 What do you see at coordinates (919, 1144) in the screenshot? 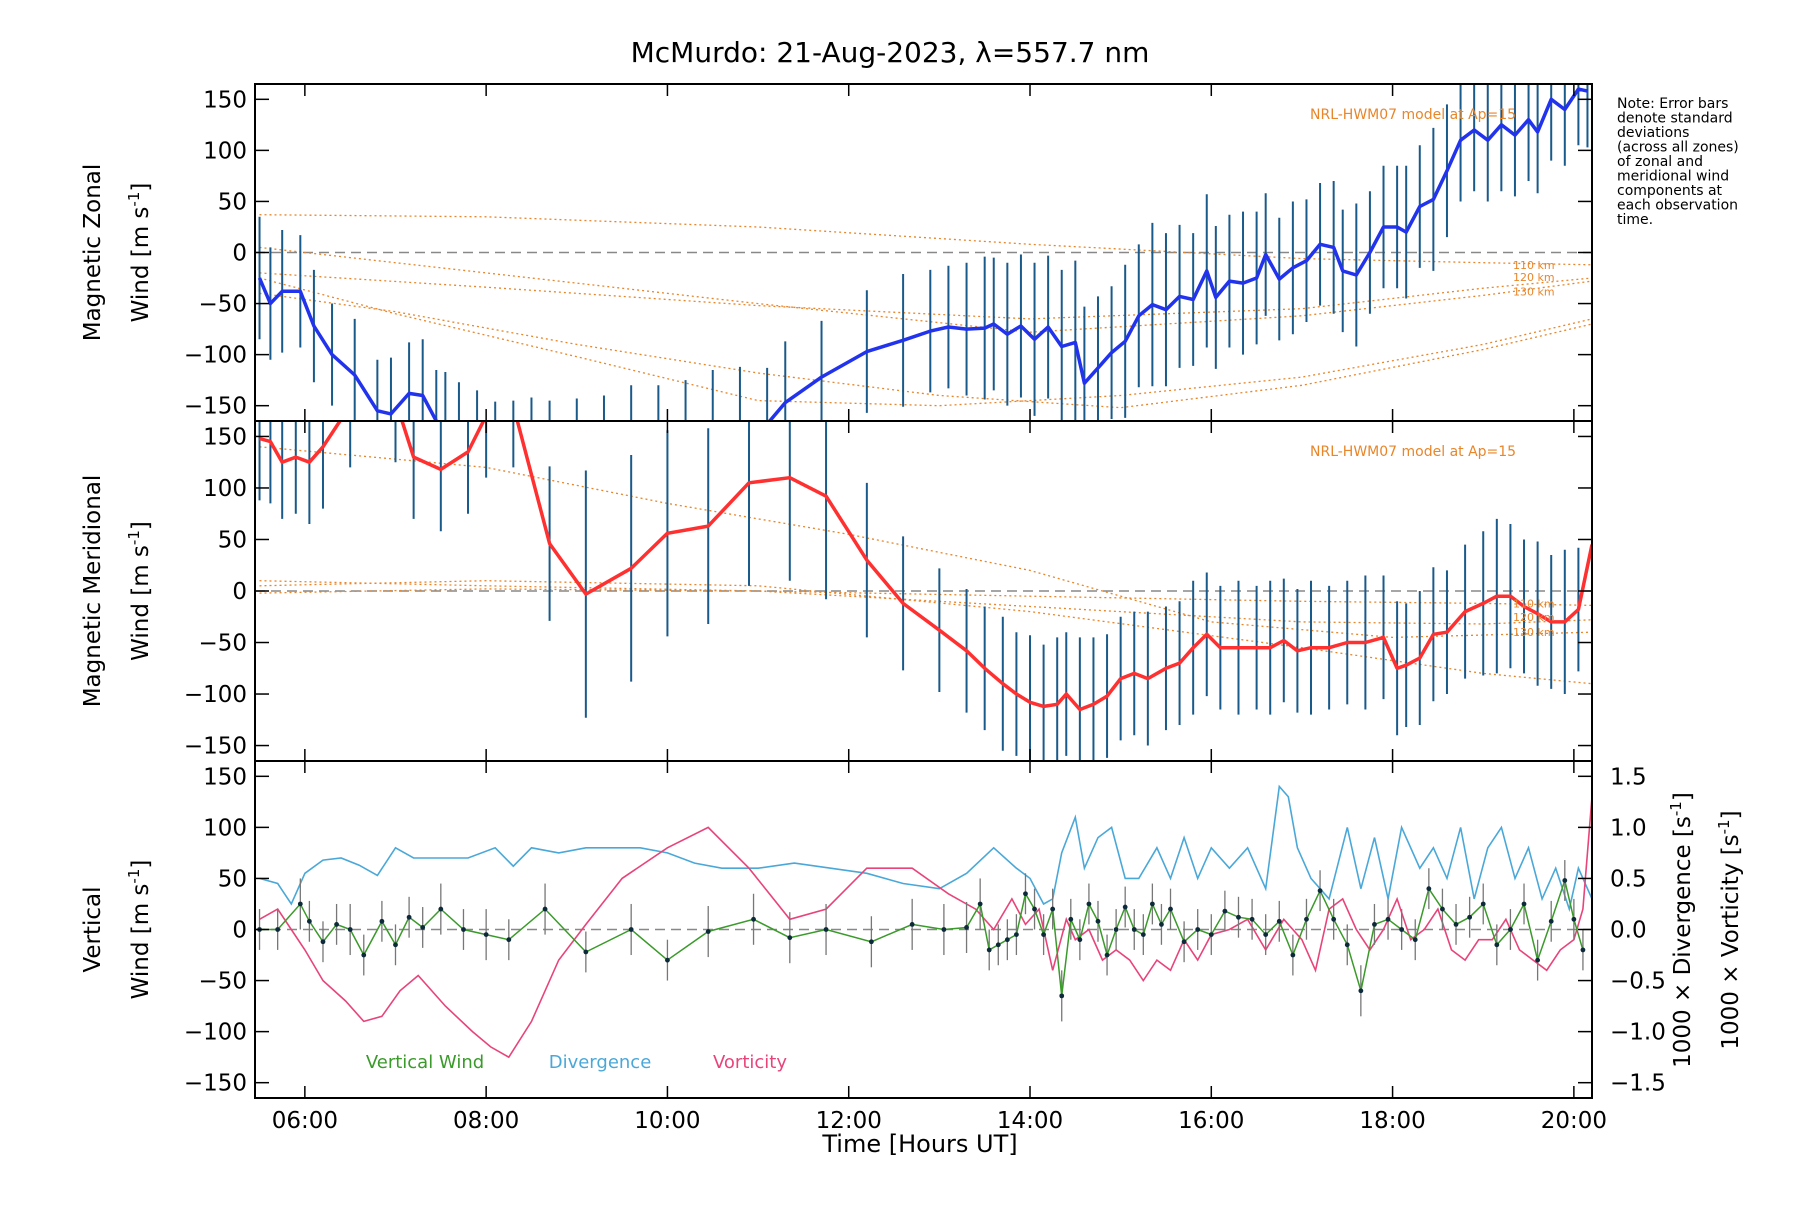
I see `x-axis-label: Time [Hours UT]` at bounding box center [919, 1144].